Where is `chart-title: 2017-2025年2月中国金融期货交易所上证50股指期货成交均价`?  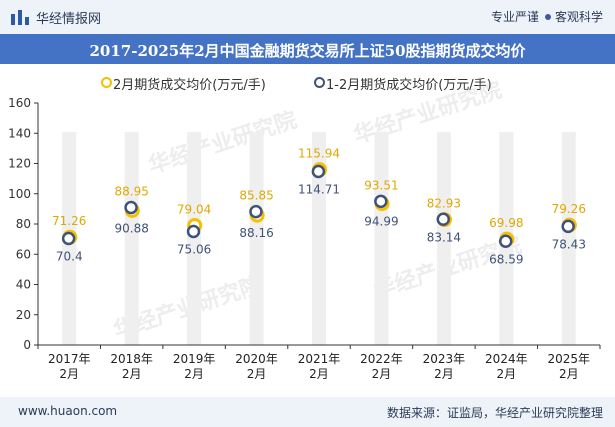 chart-title: 2017-2025年2月中国金融期货交易所上证50股指期货成交均价 is located at coordinates (307, 51).